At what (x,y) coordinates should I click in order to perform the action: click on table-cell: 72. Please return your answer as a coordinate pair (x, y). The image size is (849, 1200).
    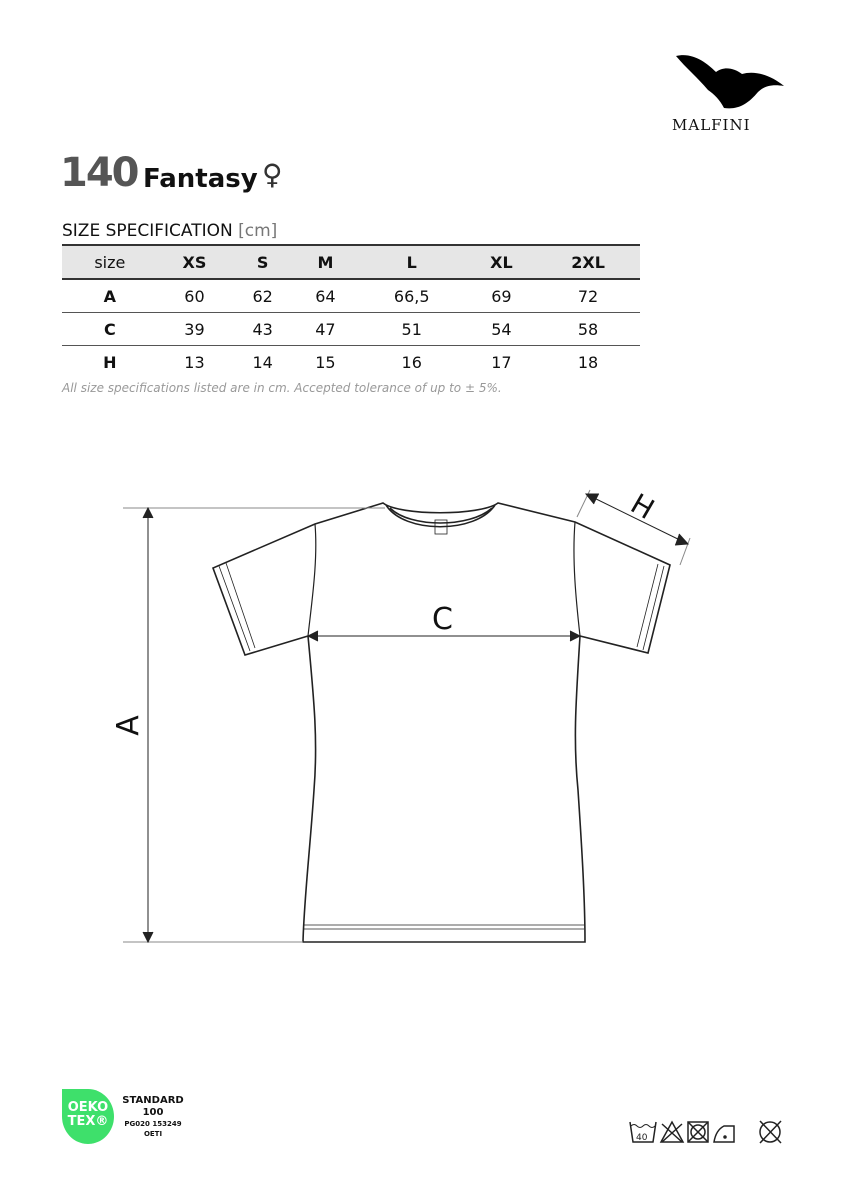
    Looking at the image, I should click on (588, 296).